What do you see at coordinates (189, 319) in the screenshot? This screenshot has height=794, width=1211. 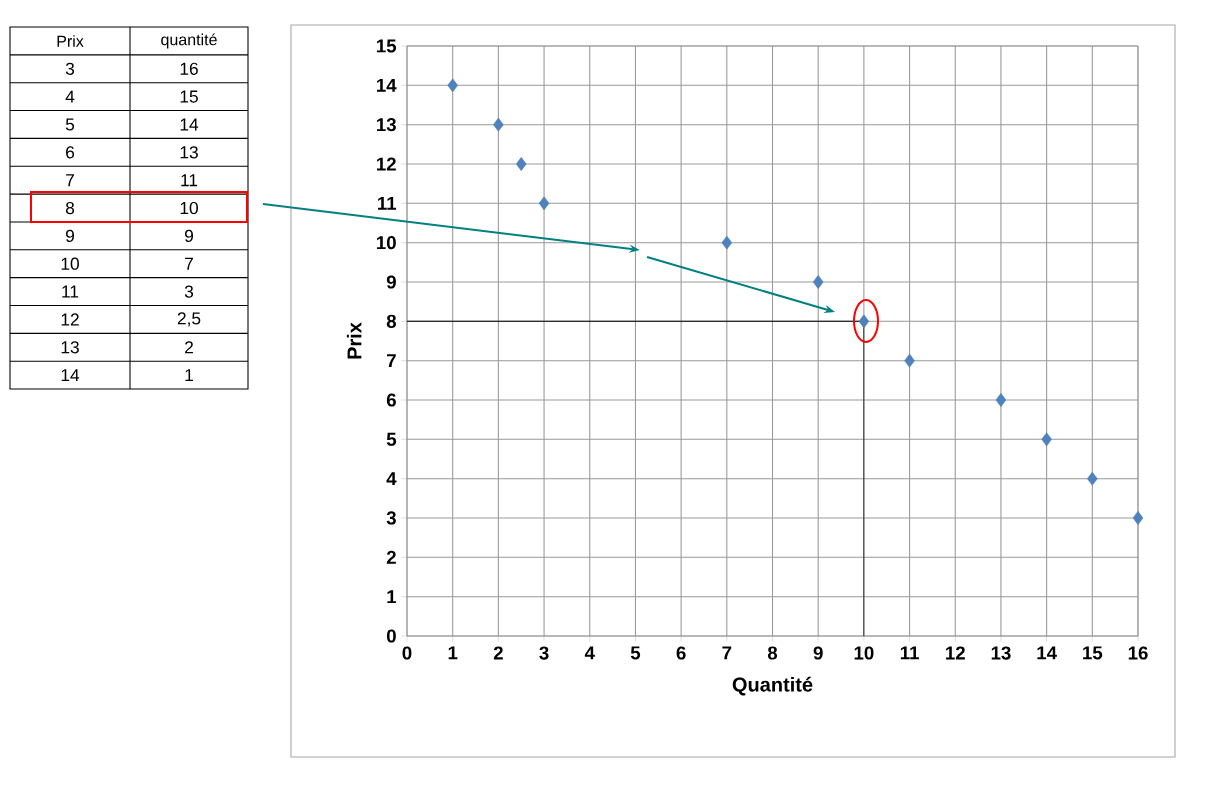 I see `text: 2,5` at bounding box center [189, 319].